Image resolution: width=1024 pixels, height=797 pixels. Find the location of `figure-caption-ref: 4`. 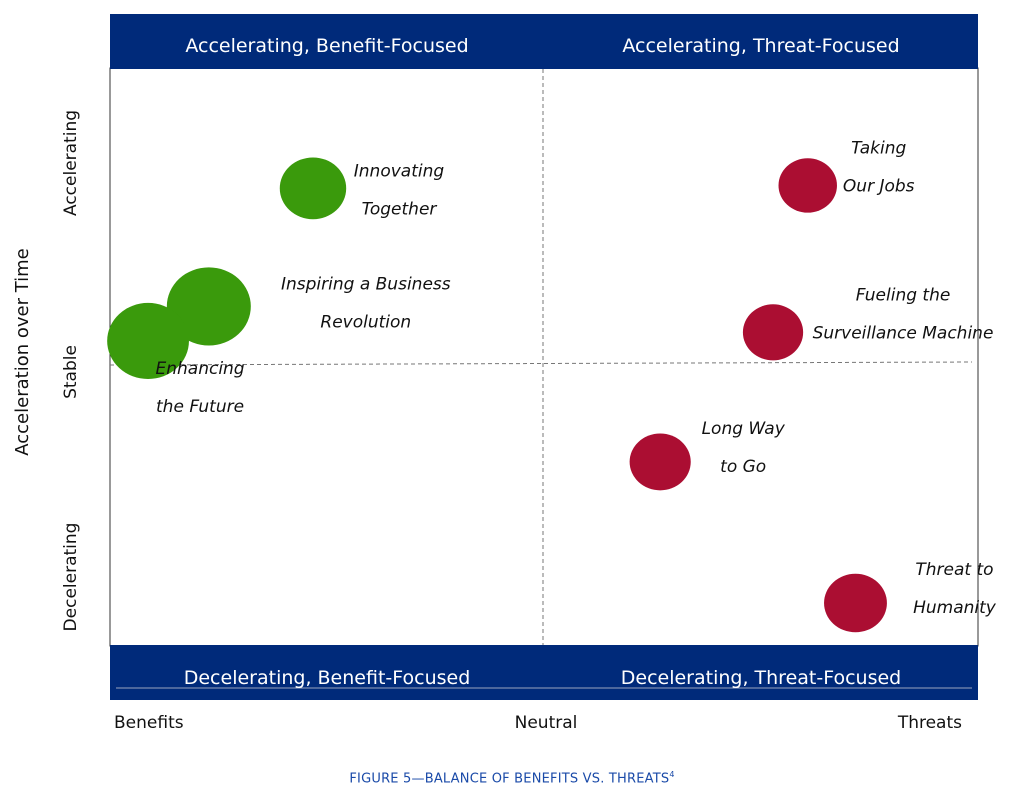

figure-caption-ref: 4 is located at coordinates (672, 774).